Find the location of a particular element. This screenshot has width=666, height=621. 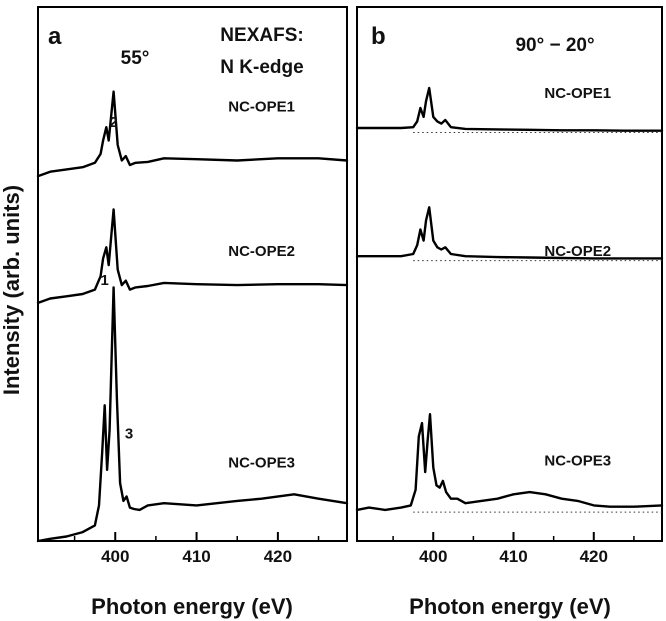

panel-a-x-tick-label-400: 400 is located at coordinates (115, 556).